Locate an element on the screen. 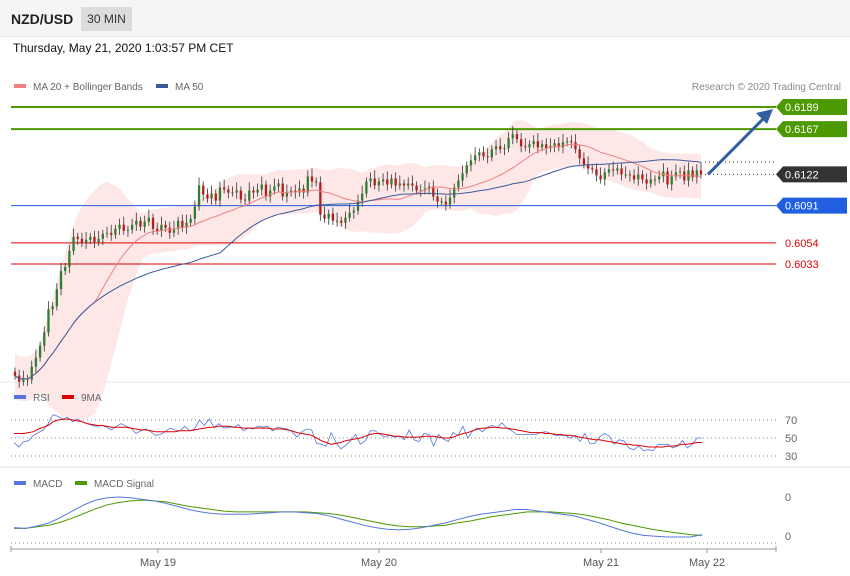 This screenshot has width=850, height=576. legend-swatch-rsi is located at coordinates (20, 397).